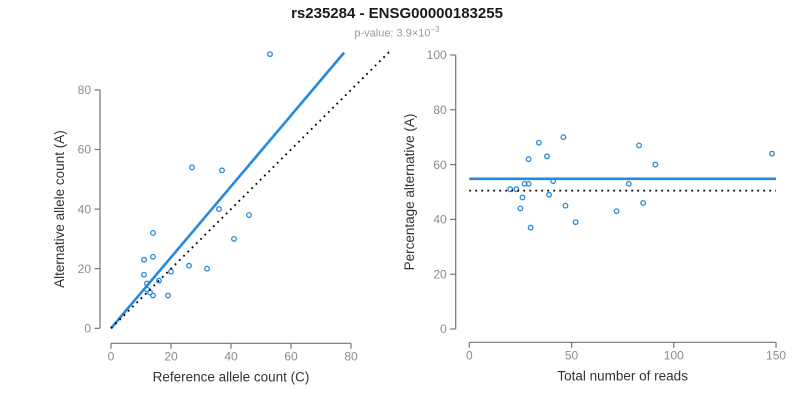 Image resolution: width=800 pixels, height=400 pixels. I want to click on right-y-tick-label: 100, so click(437, 55).